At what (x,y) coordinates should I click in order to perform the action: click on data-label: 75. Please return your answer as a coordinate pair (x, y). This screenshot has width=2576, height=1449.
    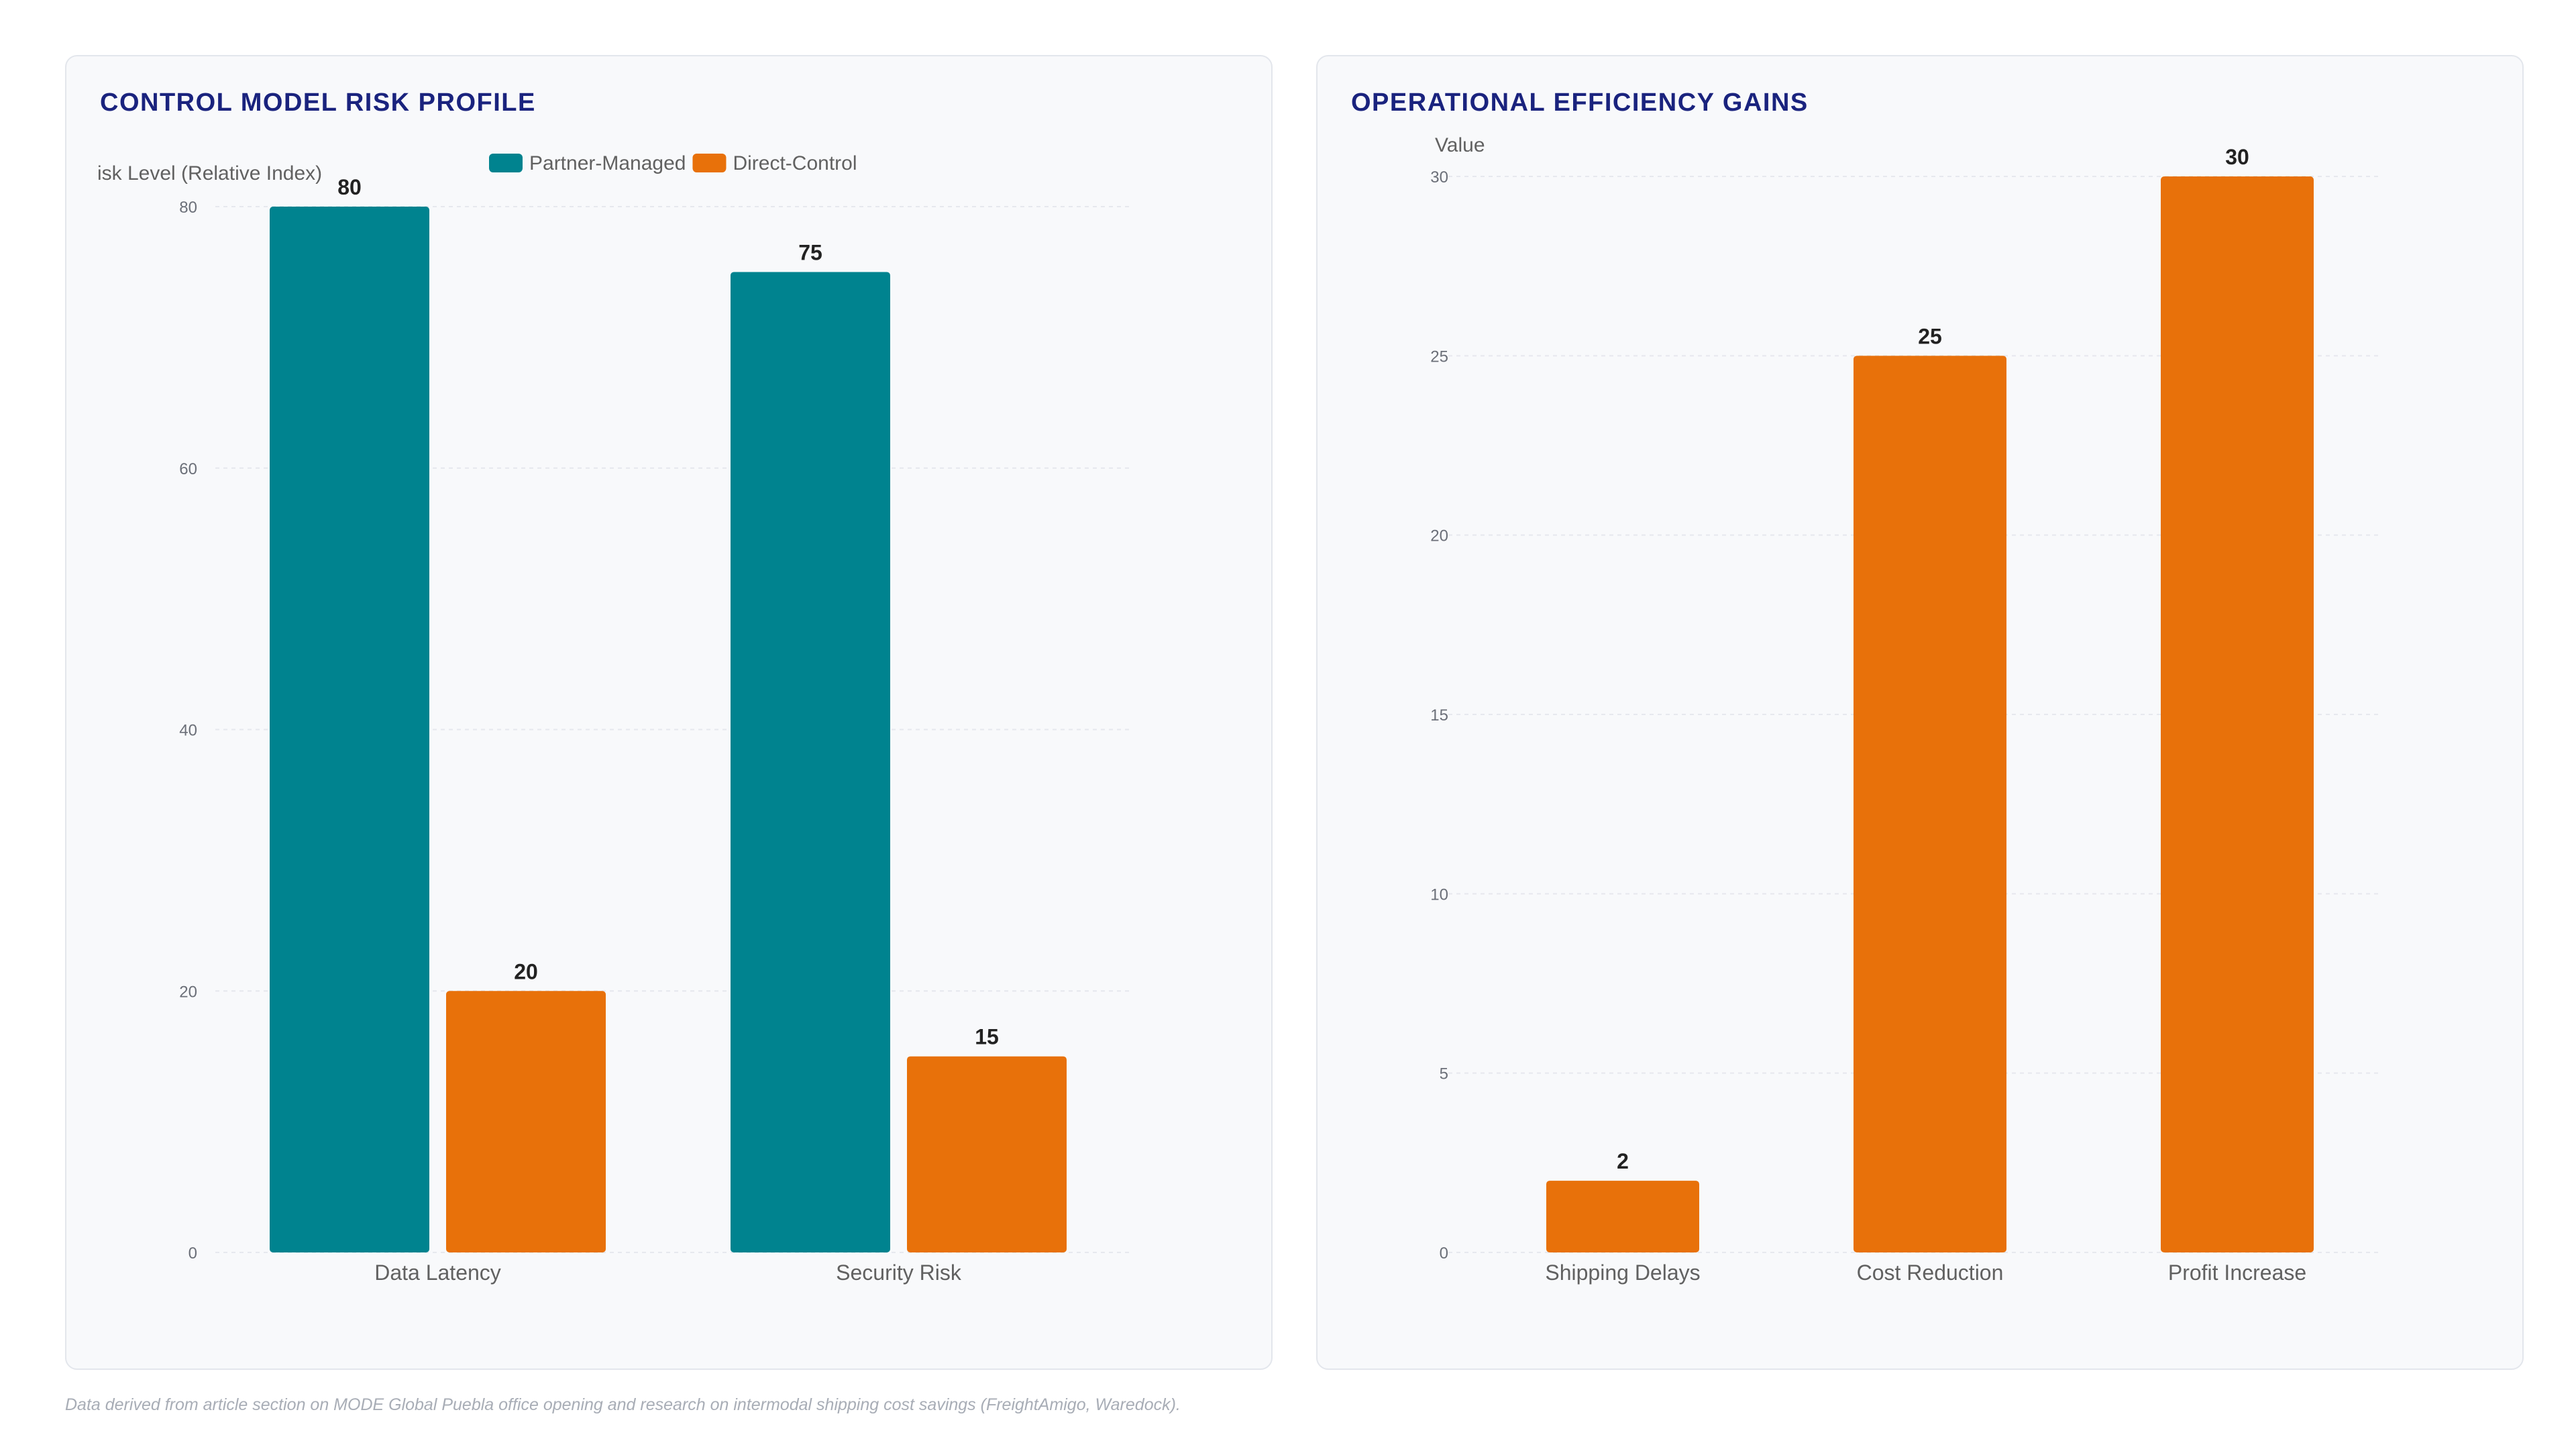
    Looking at the image, I should click on (810, 252).